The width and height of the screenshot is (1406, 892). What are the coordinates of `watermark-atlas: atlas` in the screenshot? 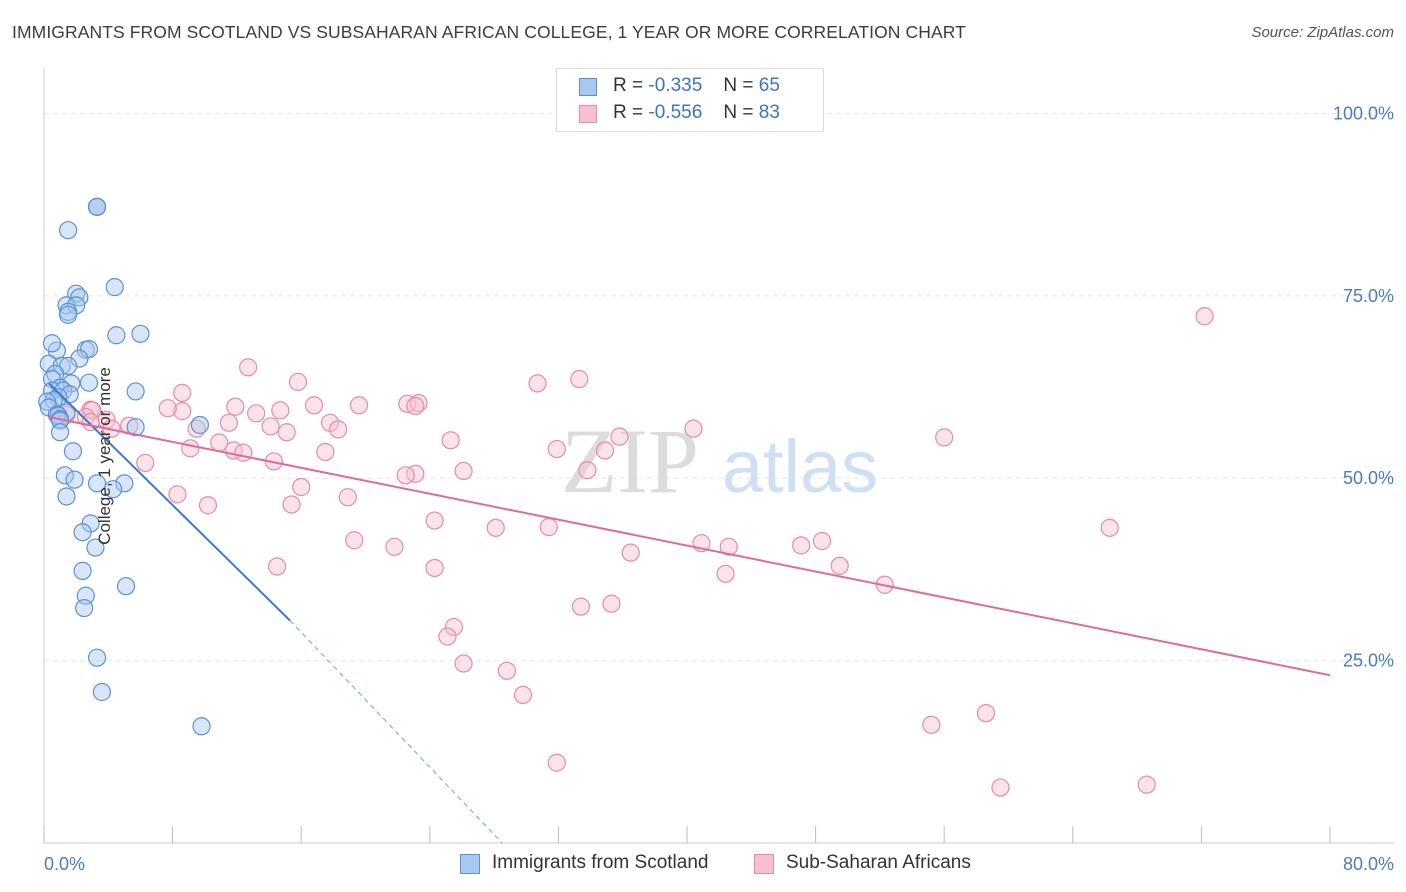 It's located at (800, 466).